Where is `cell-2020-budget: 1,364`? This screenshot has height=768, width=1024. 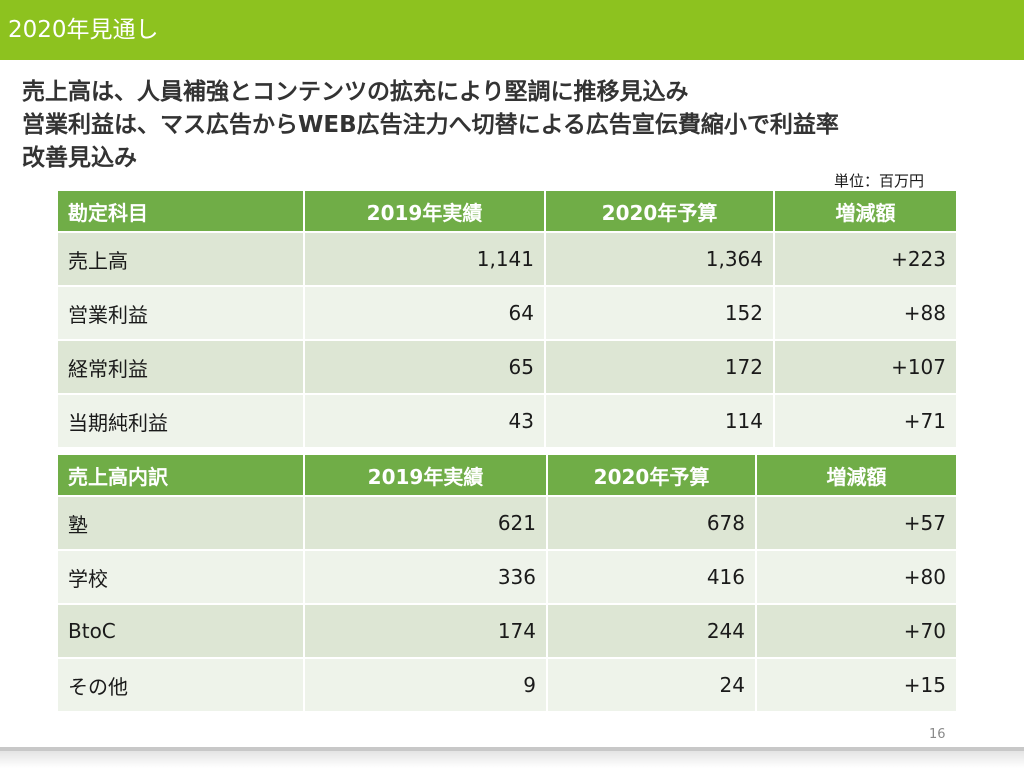
cell-2020-budget: 1,364 is located at coordinates (660, 260).